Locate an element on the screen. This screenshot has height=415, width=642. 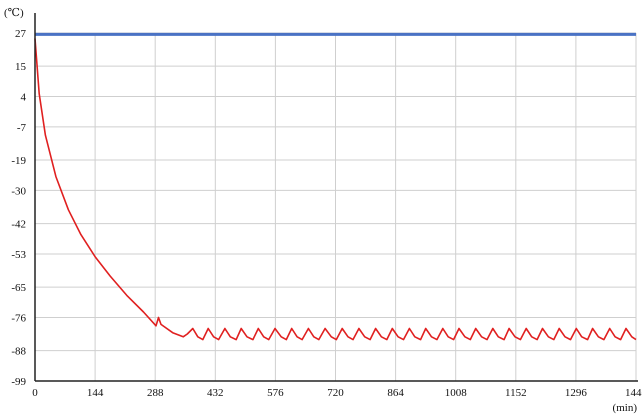
x-tick-label: 1440 is located at coordinates (633, 393).